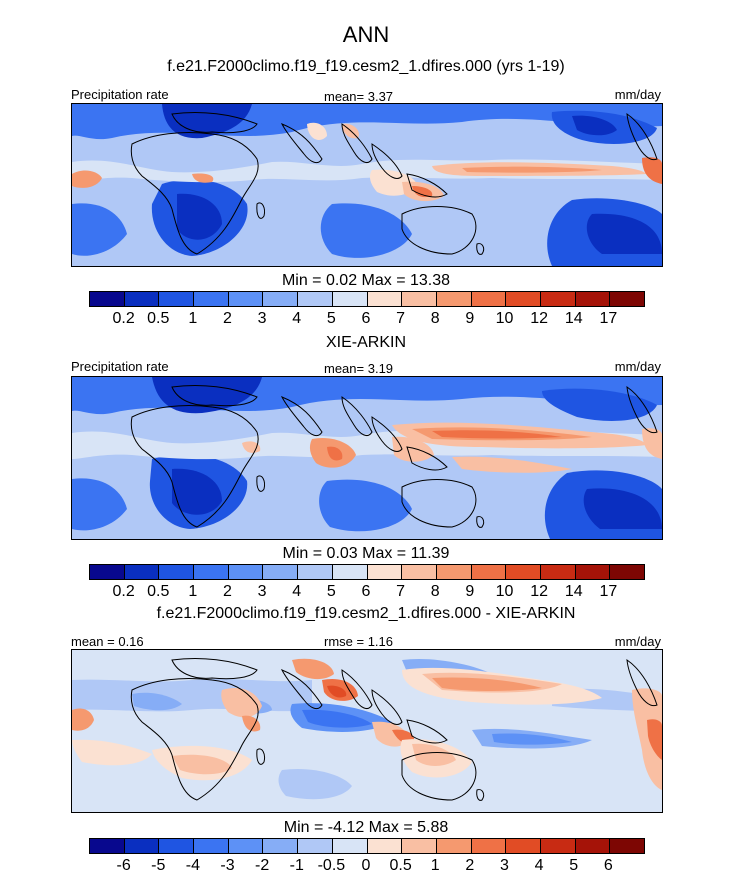 Image resolution: width=732 pixels, height=877 pixels. Describe the element at coordinates (470, 591) in the screenshot. I see `panel-2-colorbar-tick-label: 9` at that location.